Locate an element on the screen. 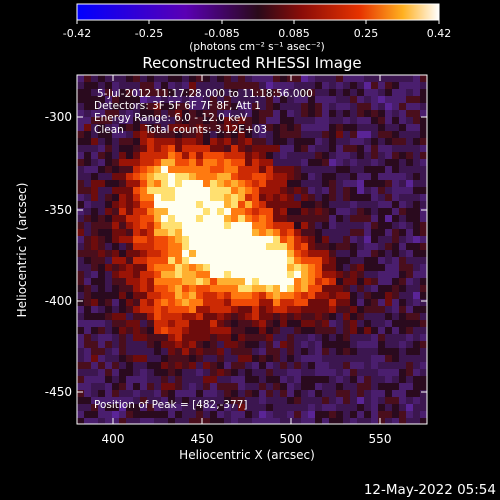 This screenshot has width=500, height=500. annotation-algorithm: Clean is located at coordinates (109, 130).